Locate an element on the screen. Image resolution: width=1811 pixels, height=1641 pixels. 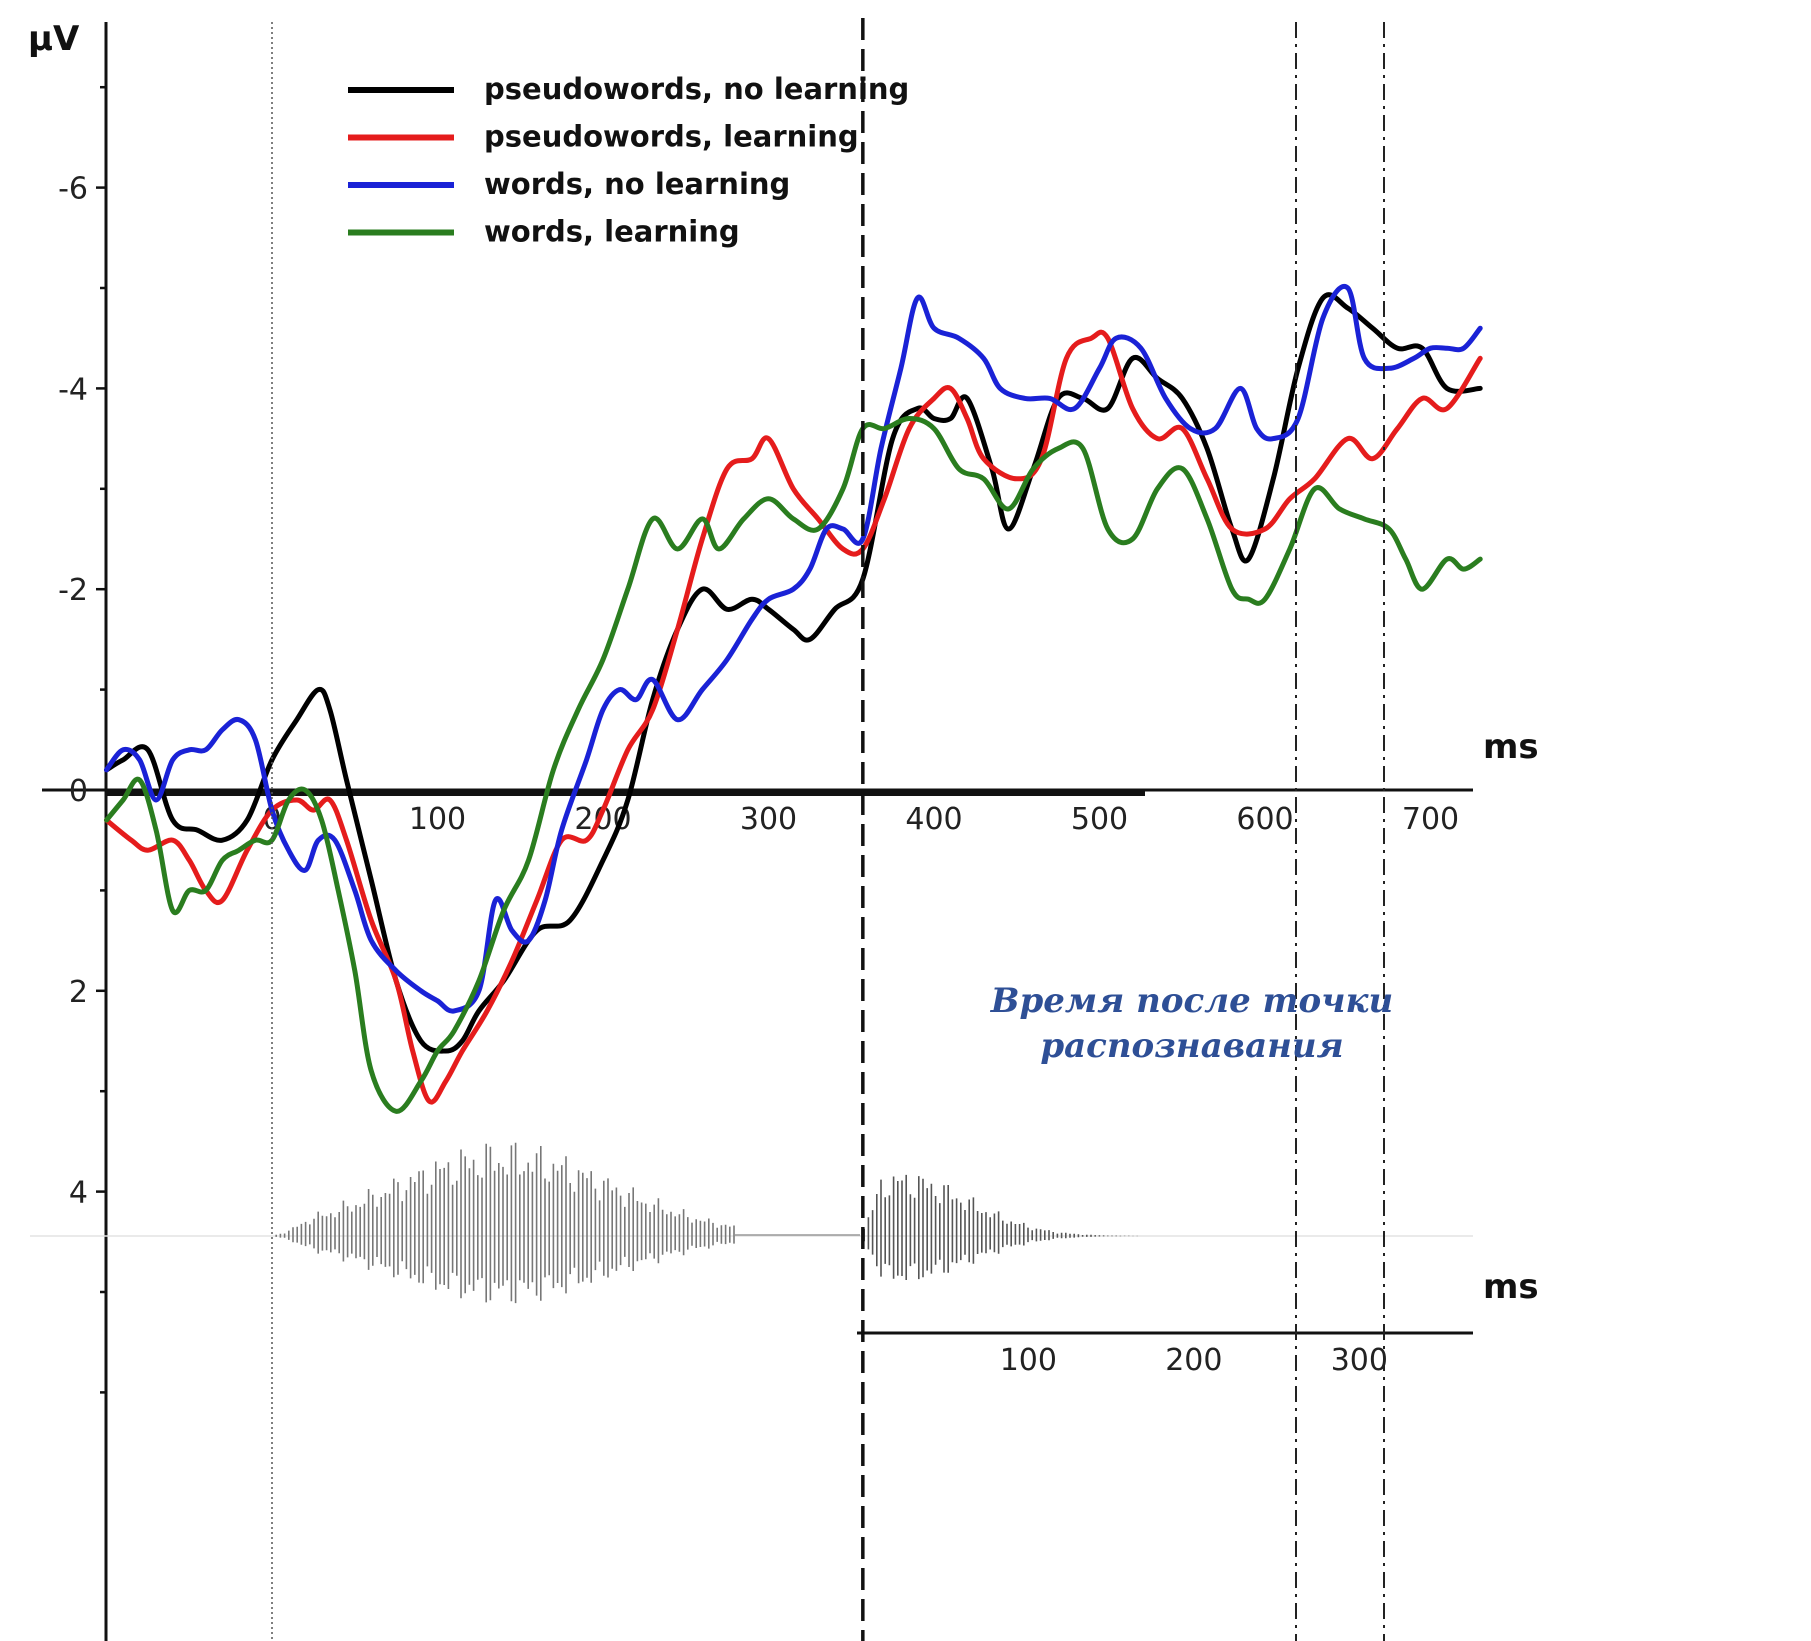
x-tick-label: 400 is located at coordinates (933, 819).